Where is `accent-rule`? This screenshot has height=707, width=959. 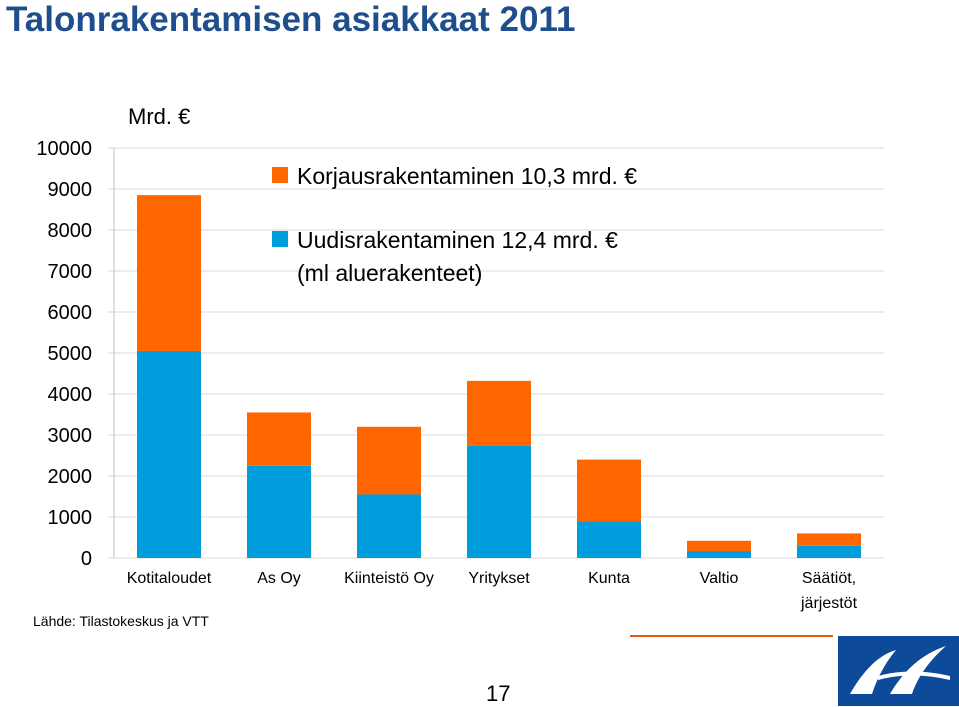 accent-rule is located at coordinates (731, 636).